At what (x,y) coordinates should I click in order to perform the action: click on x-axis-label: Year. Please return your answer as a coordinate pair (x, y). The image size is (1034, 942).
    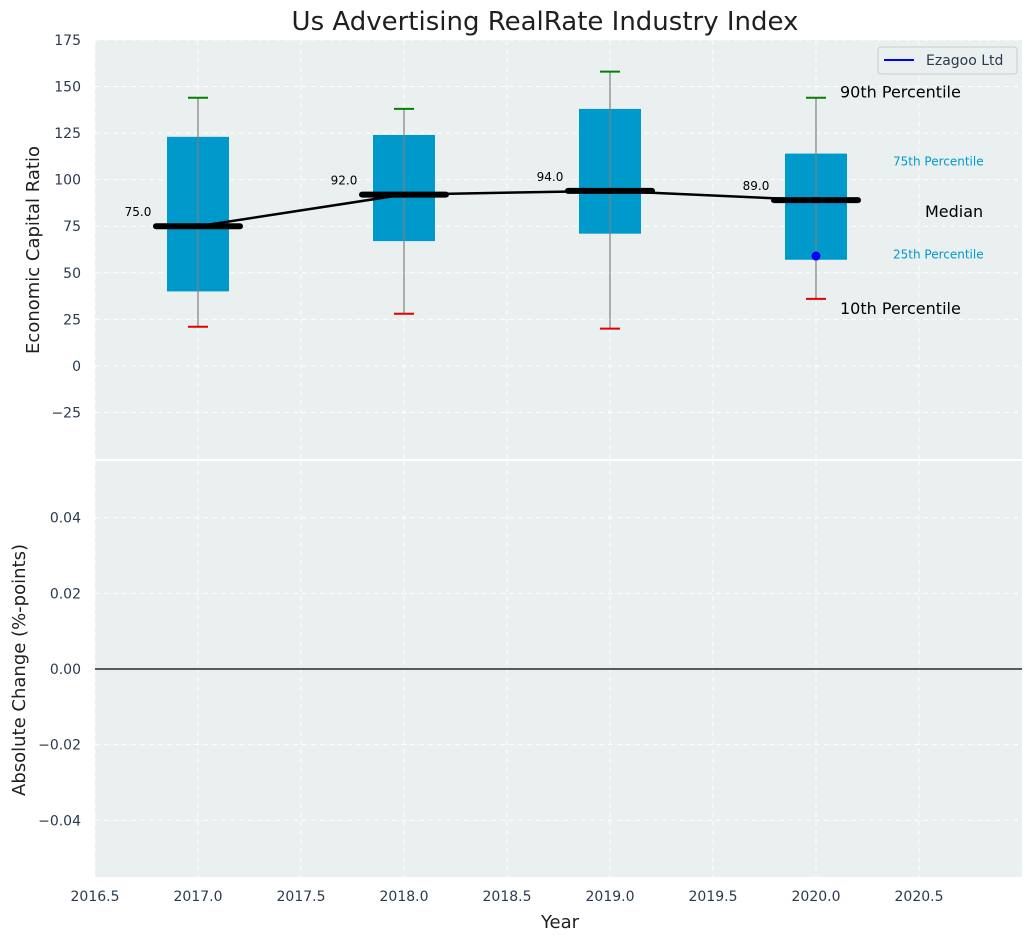
    Looking at the image, I should click on (560, 922).